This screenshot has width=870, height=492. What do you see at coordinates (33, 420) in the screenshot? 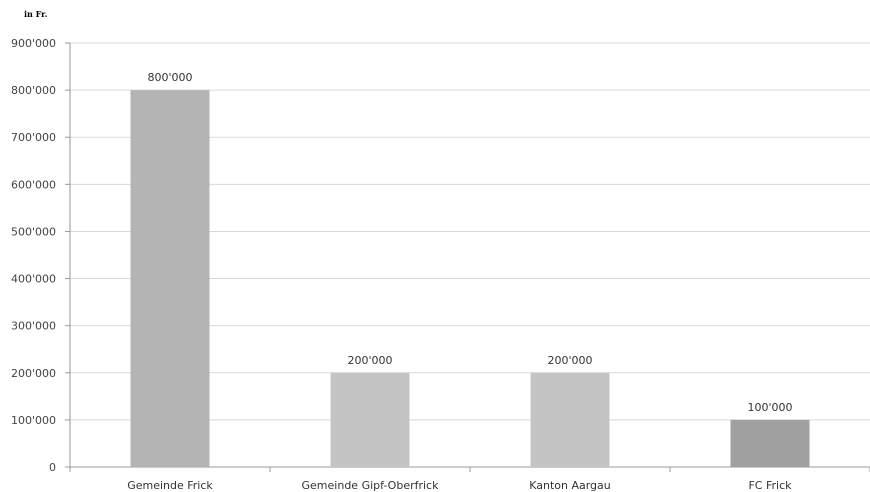
I see `y-tick-label: 100'000` at bounding box center [33, 420].